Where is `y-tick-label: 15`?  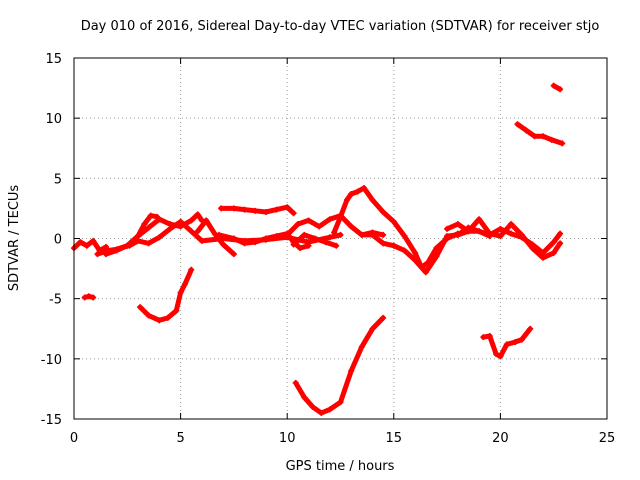
y-tick-label: 15 is located at coordinates (53, 59).